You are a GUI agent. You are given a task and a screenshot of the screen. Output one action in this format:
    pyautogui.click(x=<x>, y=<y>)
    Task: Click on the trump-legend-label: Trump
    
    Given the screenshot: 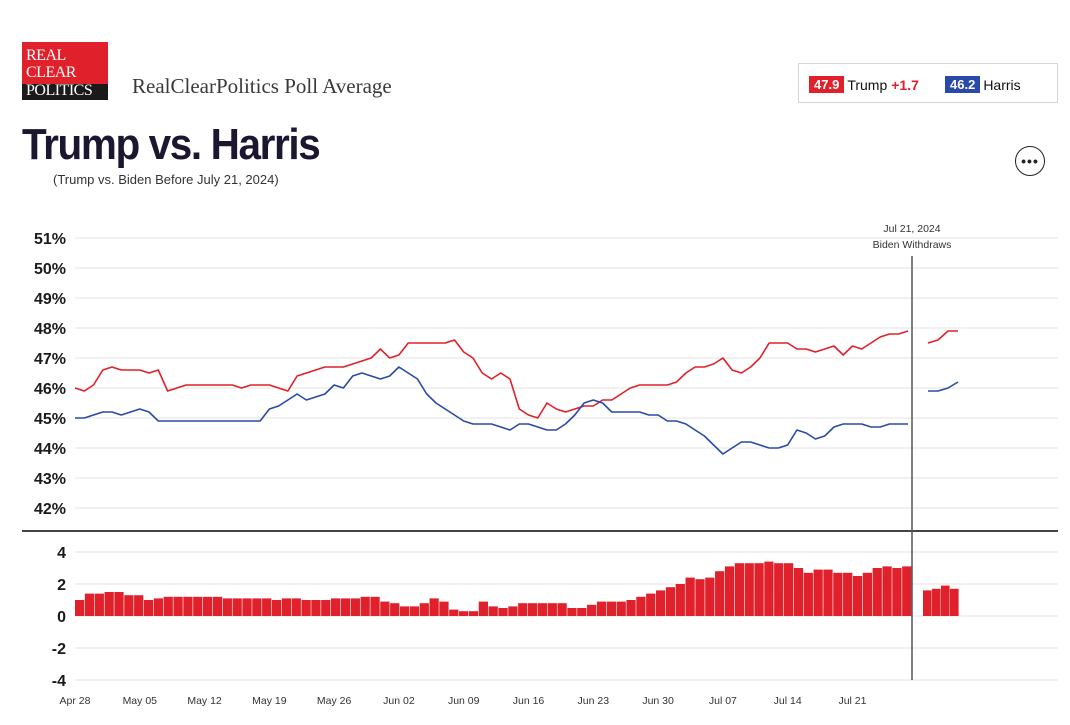 What is the action you would take?
    pyautogui.click(x=867, y=84)
    